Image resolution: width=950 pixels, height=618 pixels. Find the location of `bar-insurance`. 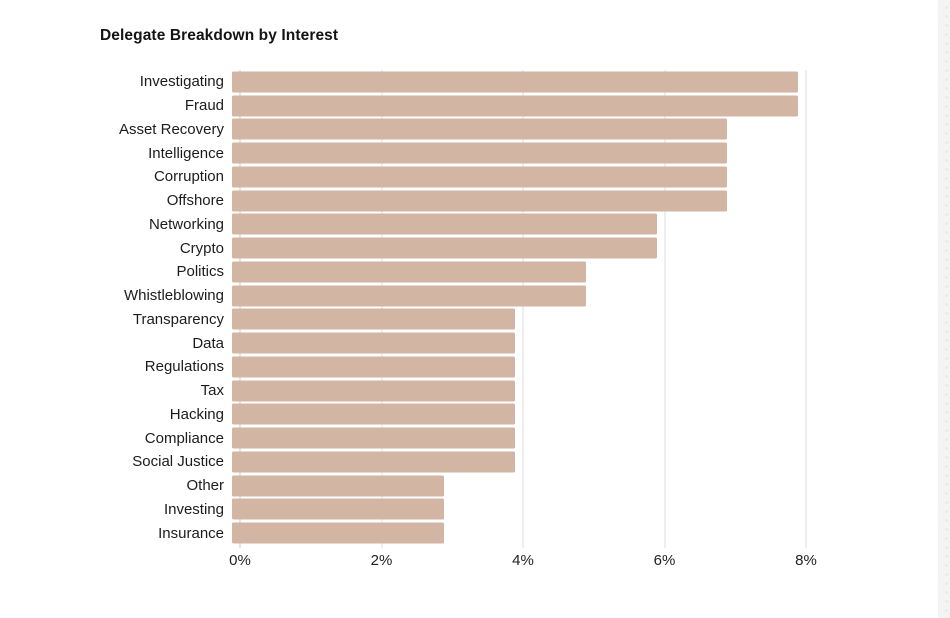

bar-insurance is located at coordinates (338, 533).